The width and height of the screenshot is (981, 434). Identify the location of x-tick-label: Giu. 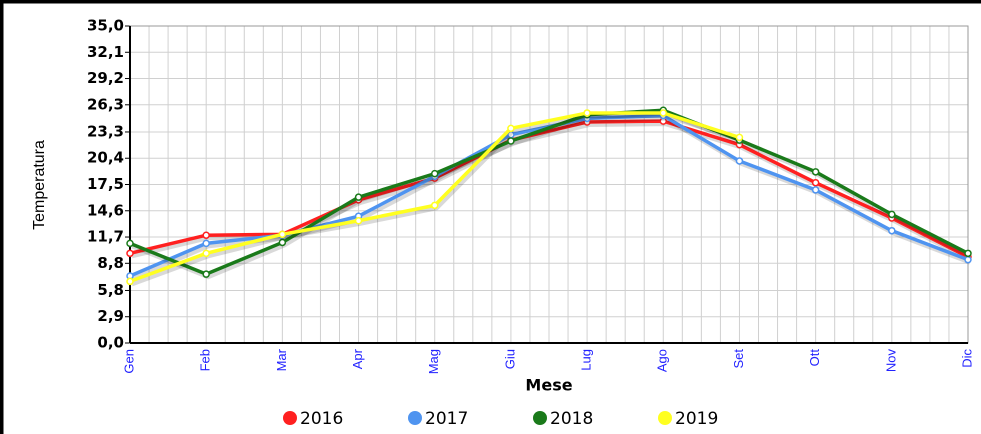
(509, 359).